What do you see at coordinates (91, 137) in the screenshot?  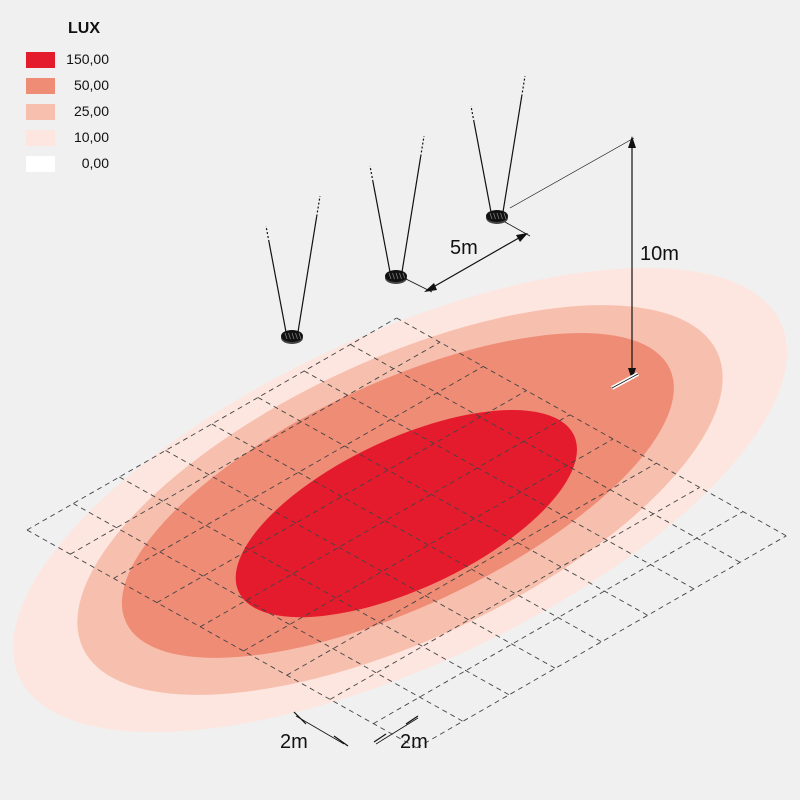 I see `legend-value: 10,00` at bounding box center [91, 137].